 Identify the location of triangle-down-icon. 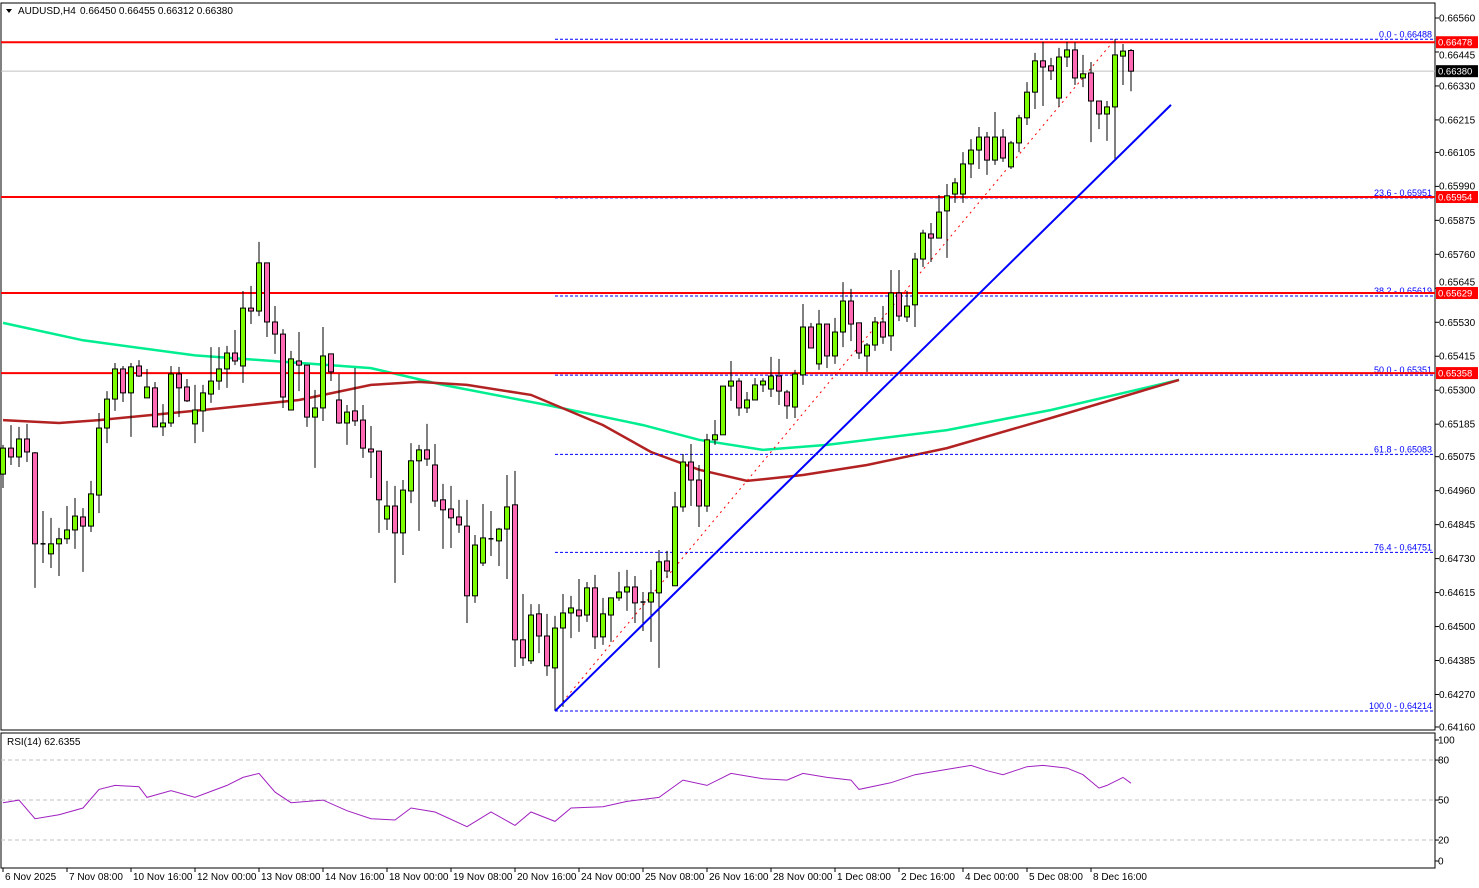
(9, 11).